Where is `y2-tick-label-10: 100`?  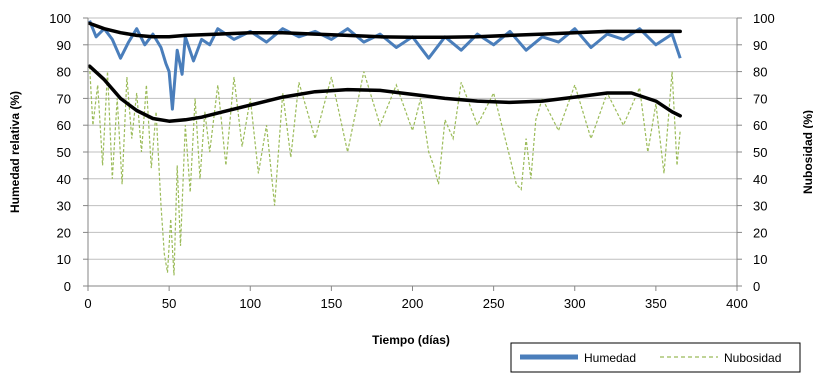 y2-tick-label-10: 100 is located at coordinates (764, 18).